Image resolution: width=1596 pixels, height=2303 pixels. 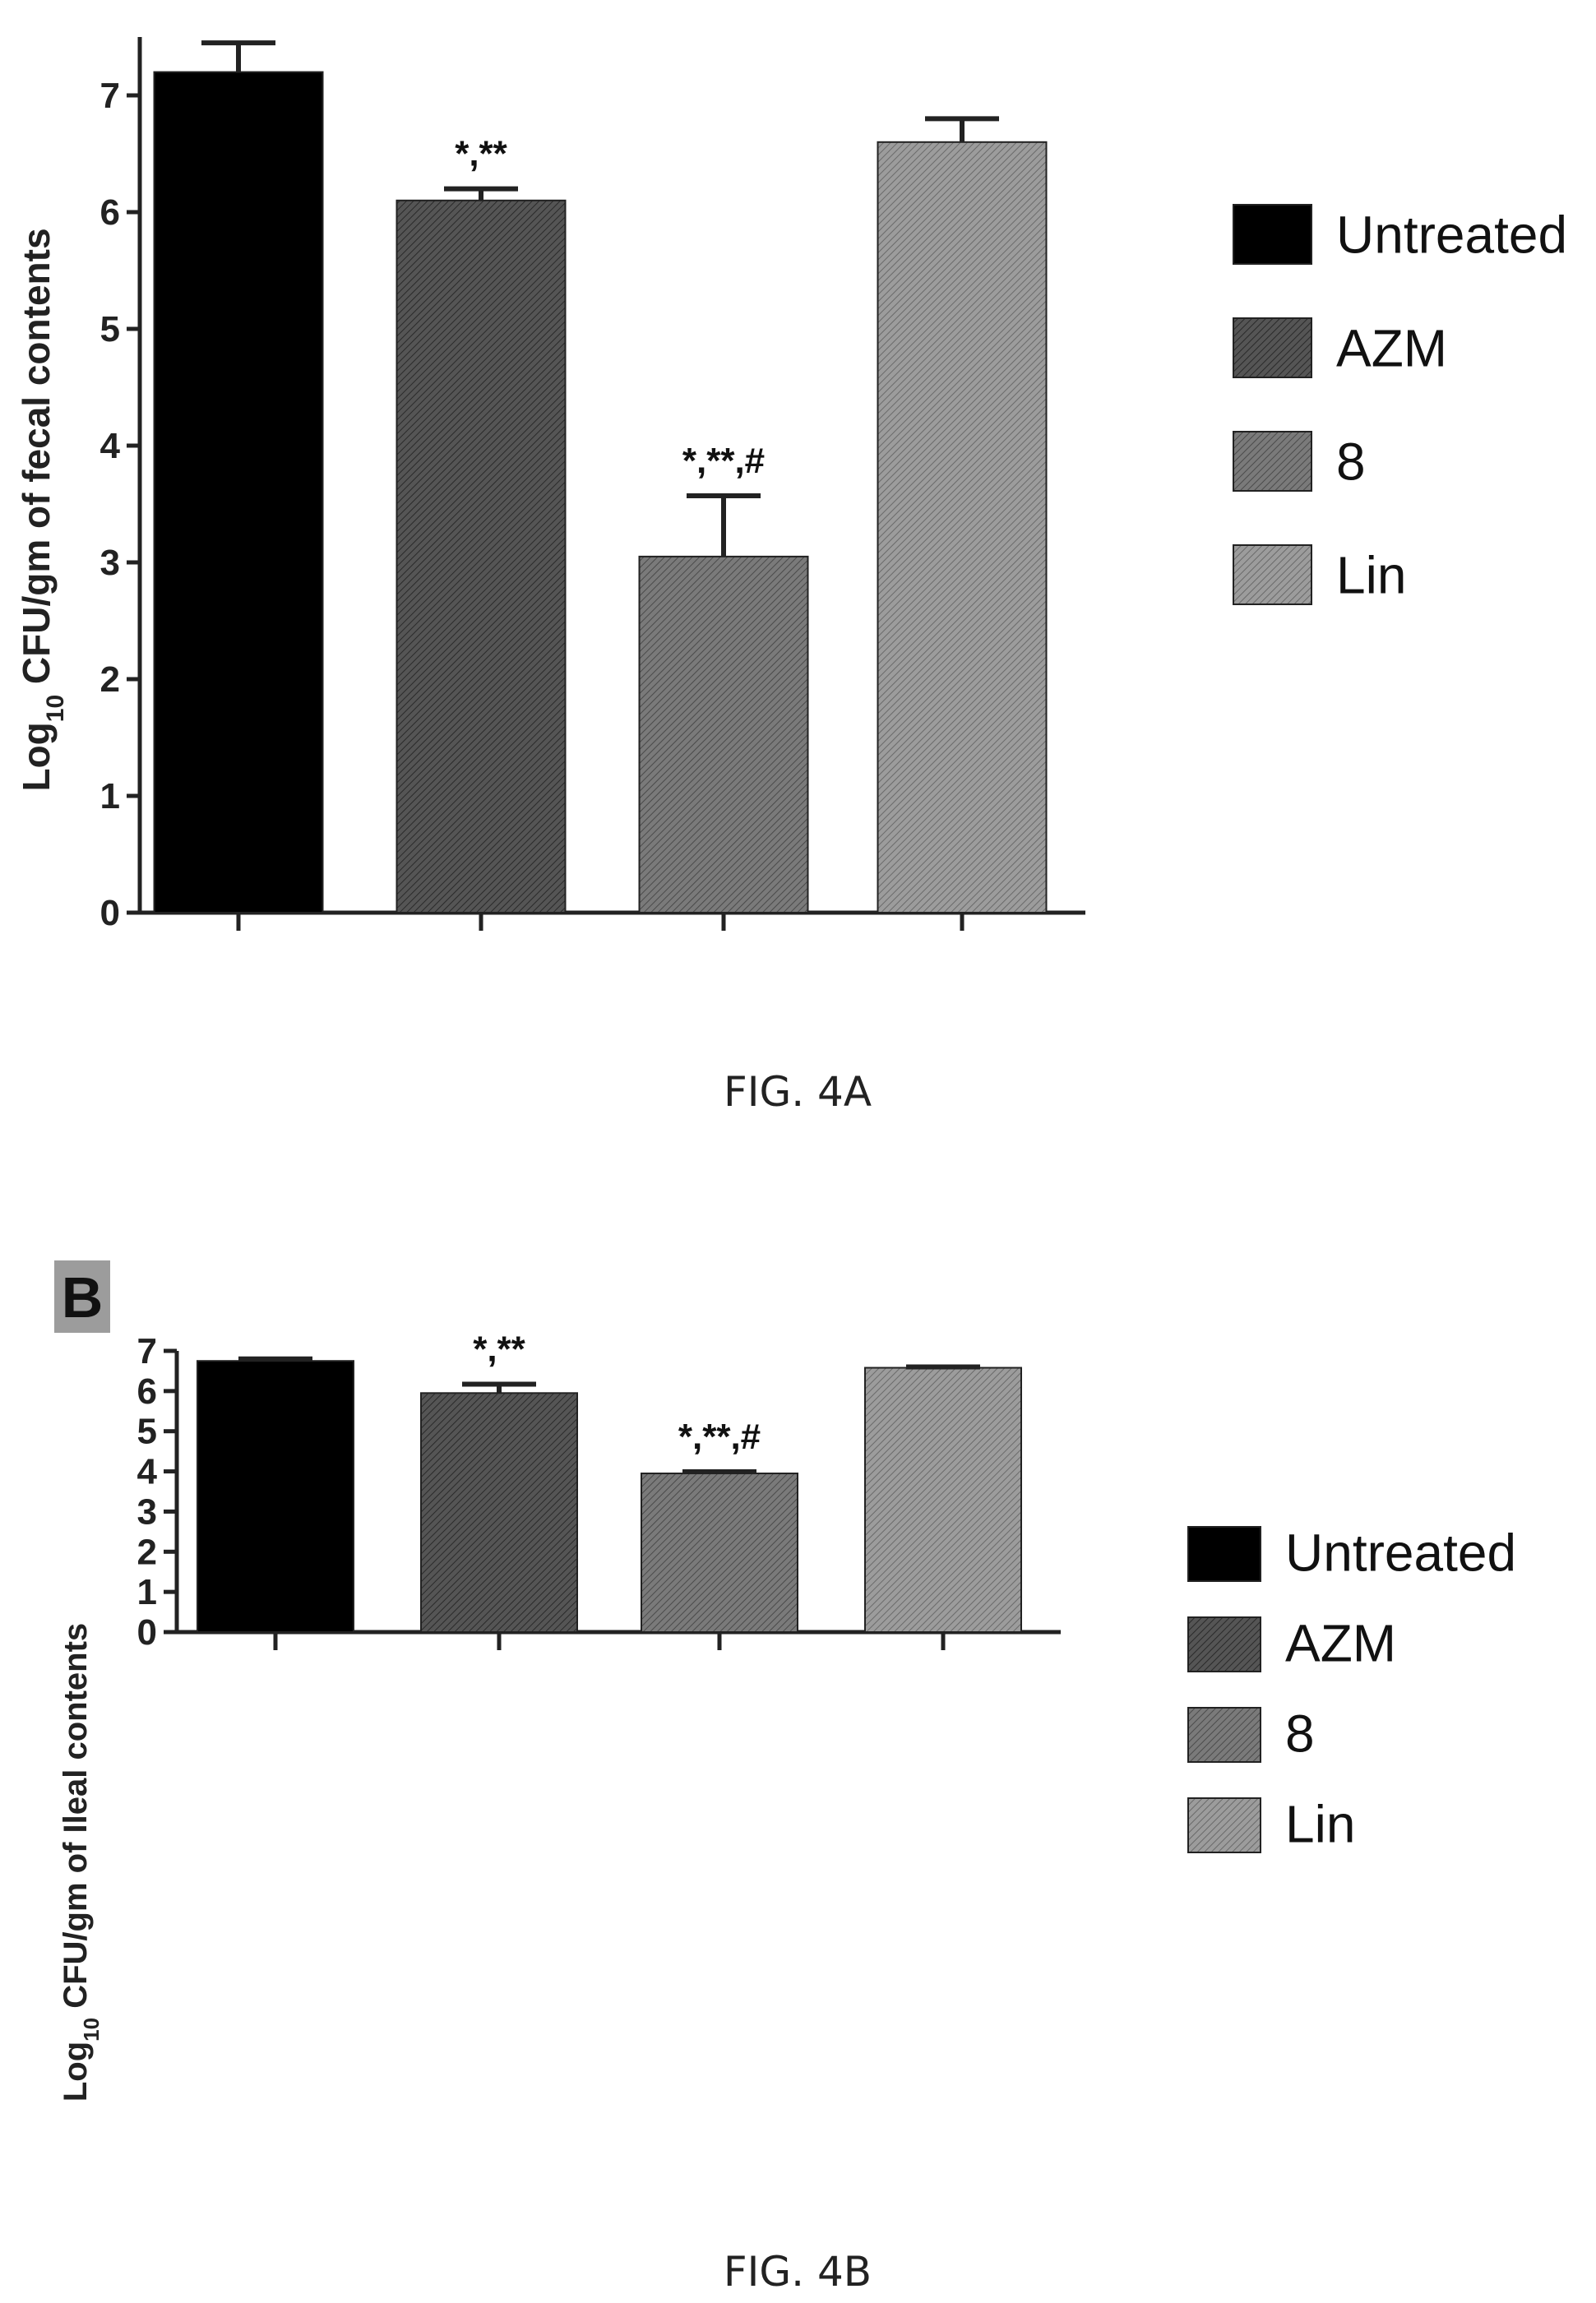 I want to click on panel-label: B, so click(x=83, y=1297).